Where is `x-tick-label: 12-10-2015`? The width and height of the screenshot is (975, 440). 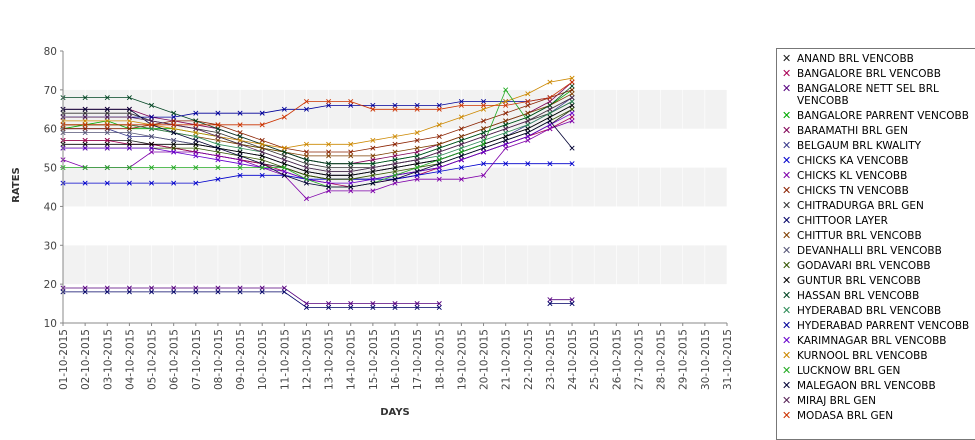
x-tick-label: 12-10-2015 is located at coordinates (307, 359).